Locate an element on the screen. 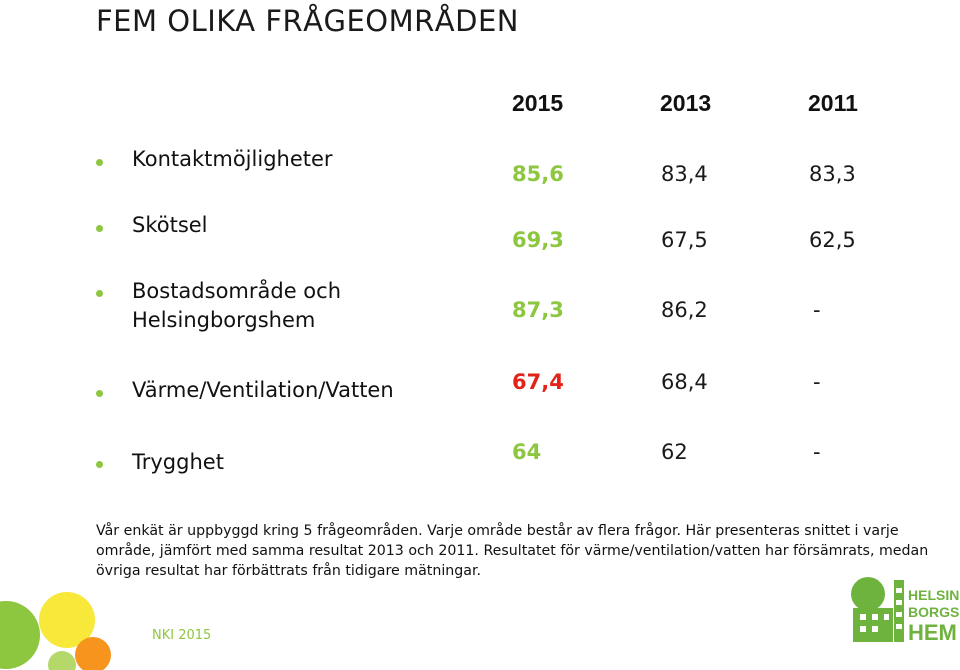  value-2013: 67,5 is located at coordinates (684, 240).